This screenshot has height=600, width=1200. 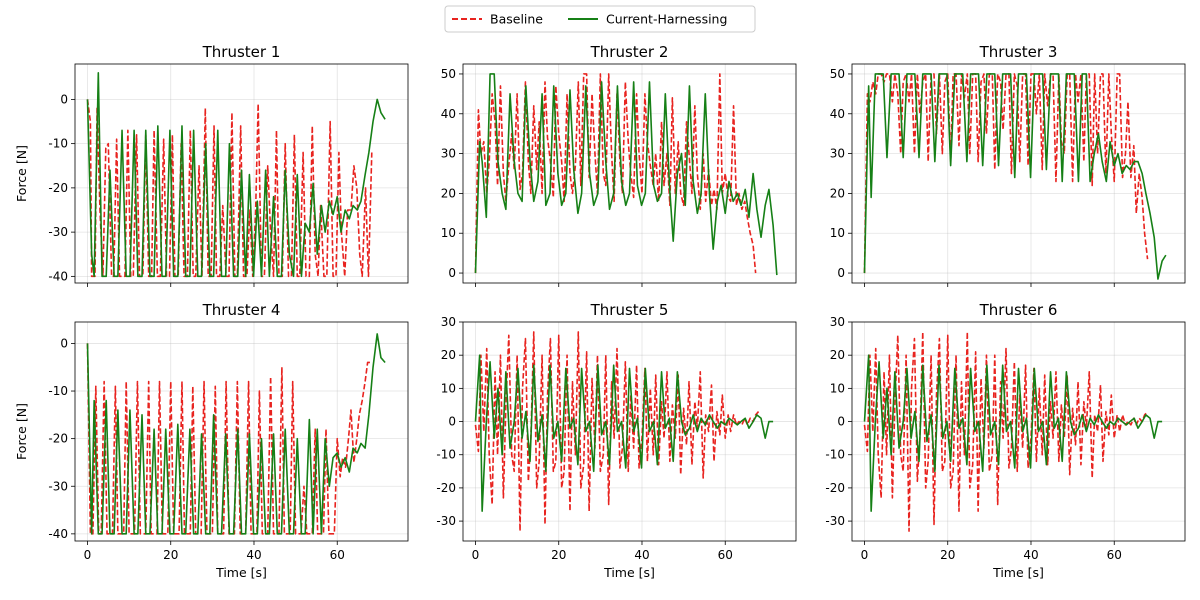 What do you see at coordinates (629, 310) in the screenshot?
I see `subplot-title: Thruster 5` at bounding box center [629, 310].